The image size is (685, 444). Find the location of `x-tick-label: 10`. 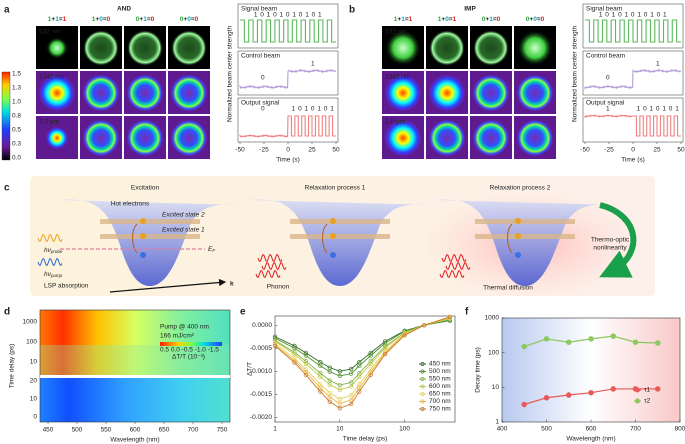

x-tick-label: 10 is located at coordinates (340, 429).